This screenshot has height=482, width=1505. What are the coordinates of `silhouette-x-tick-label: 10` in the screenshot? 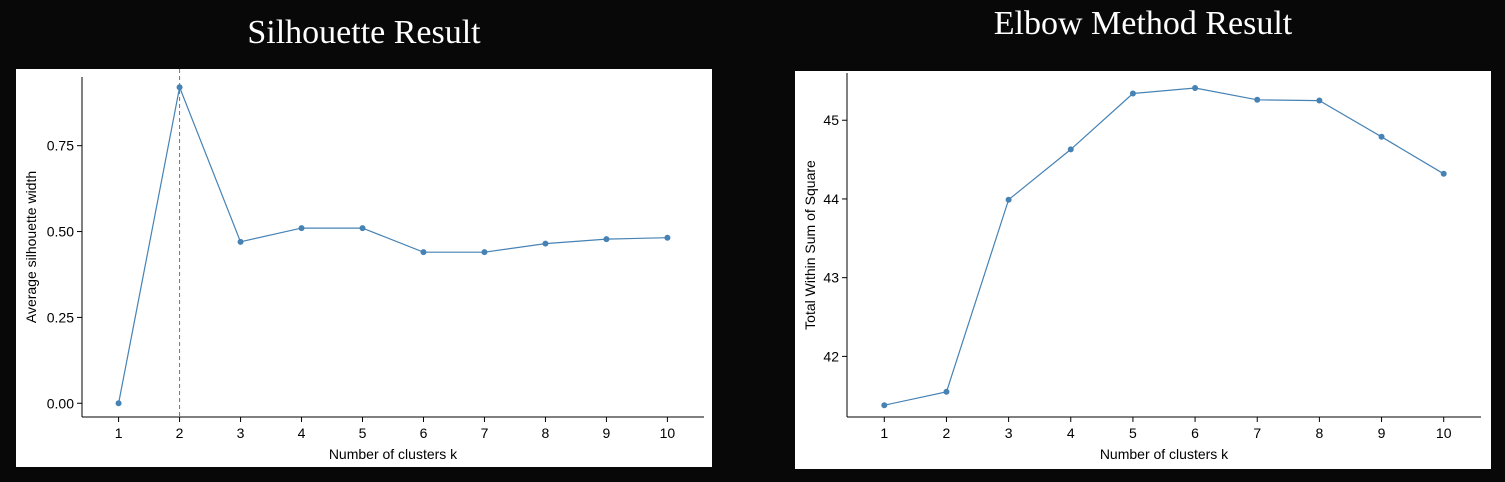 It's located at (668, 433).